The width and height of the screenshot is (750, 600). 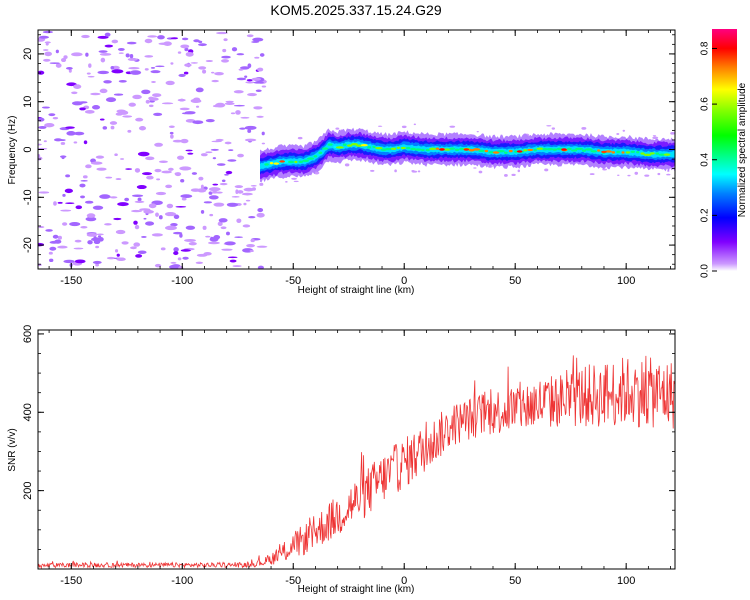 What do you see at coordinates (705, 104) in the screenshot?
I see `colorbar-tick-label: 0.6` at bounding box center [705, 104].